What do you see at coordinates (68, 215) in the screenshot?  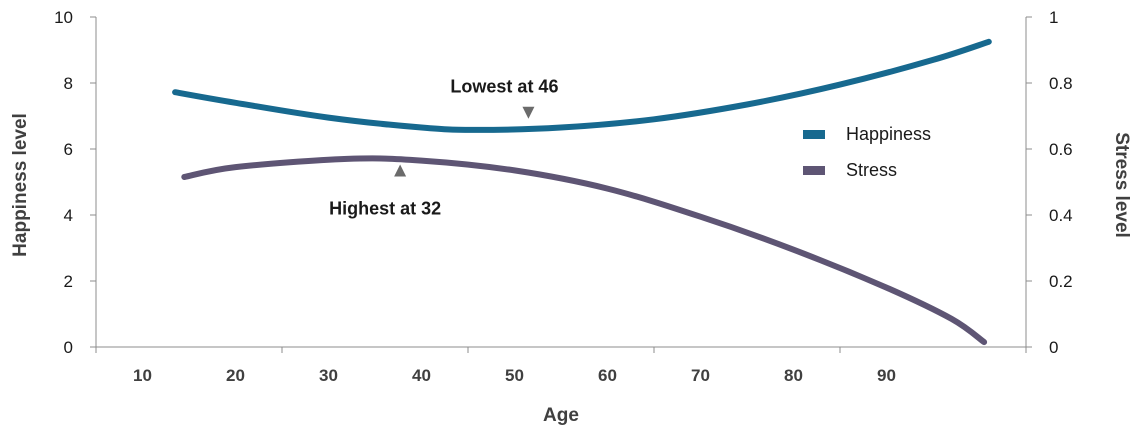 I see `left-y-tick-label: 4` at bounding box center [68, 215].